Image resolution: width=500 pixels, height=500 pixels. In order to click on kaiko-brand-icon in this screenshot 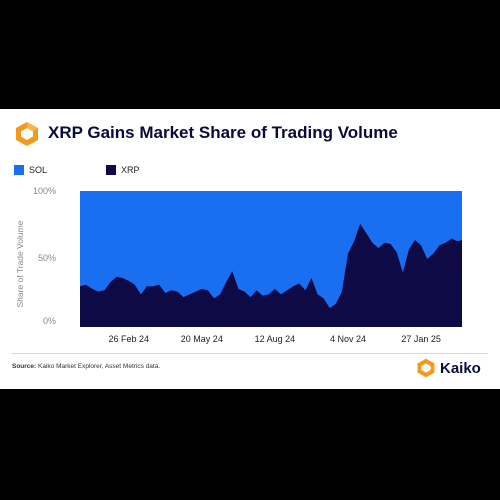, I will do `click(426, 368)`.